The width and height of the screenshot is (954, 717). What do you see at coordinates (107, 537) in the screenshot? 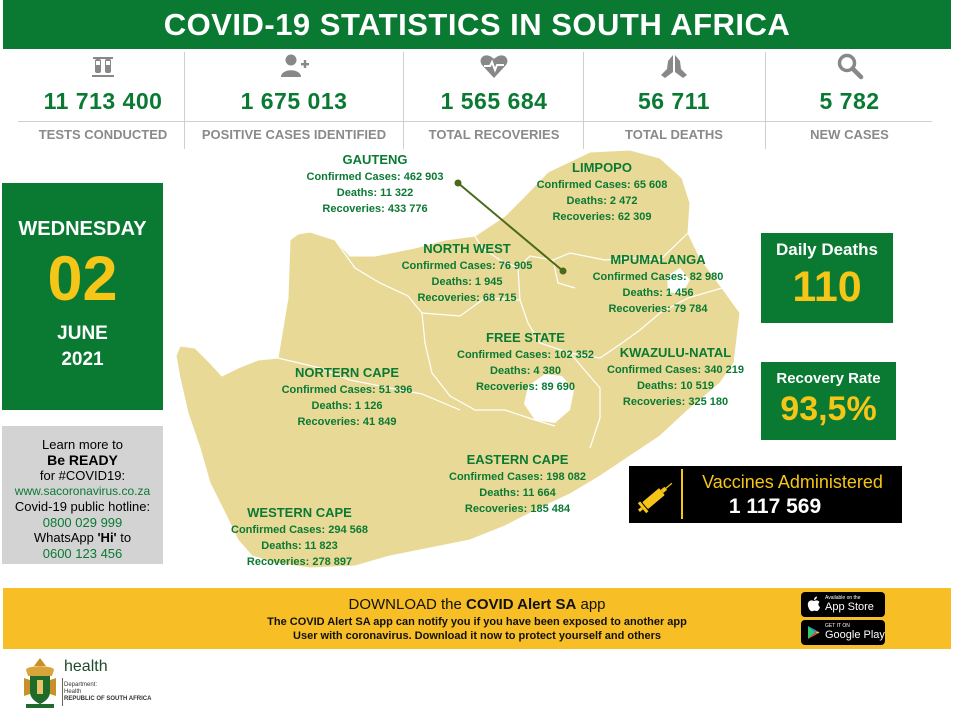
I see `info-whatsapp-hi: 'Hi'` at bounding box center [107, 537].